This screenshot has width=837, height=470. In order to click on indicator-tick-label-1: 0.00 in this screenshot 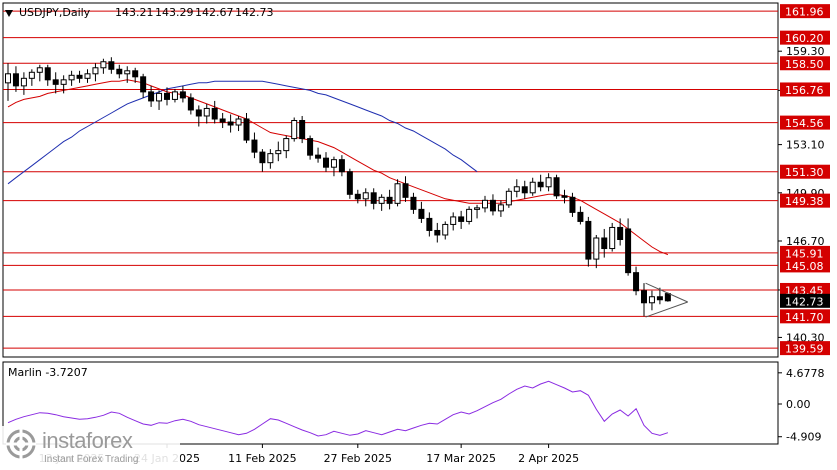, I will do `click(798, 404)`.